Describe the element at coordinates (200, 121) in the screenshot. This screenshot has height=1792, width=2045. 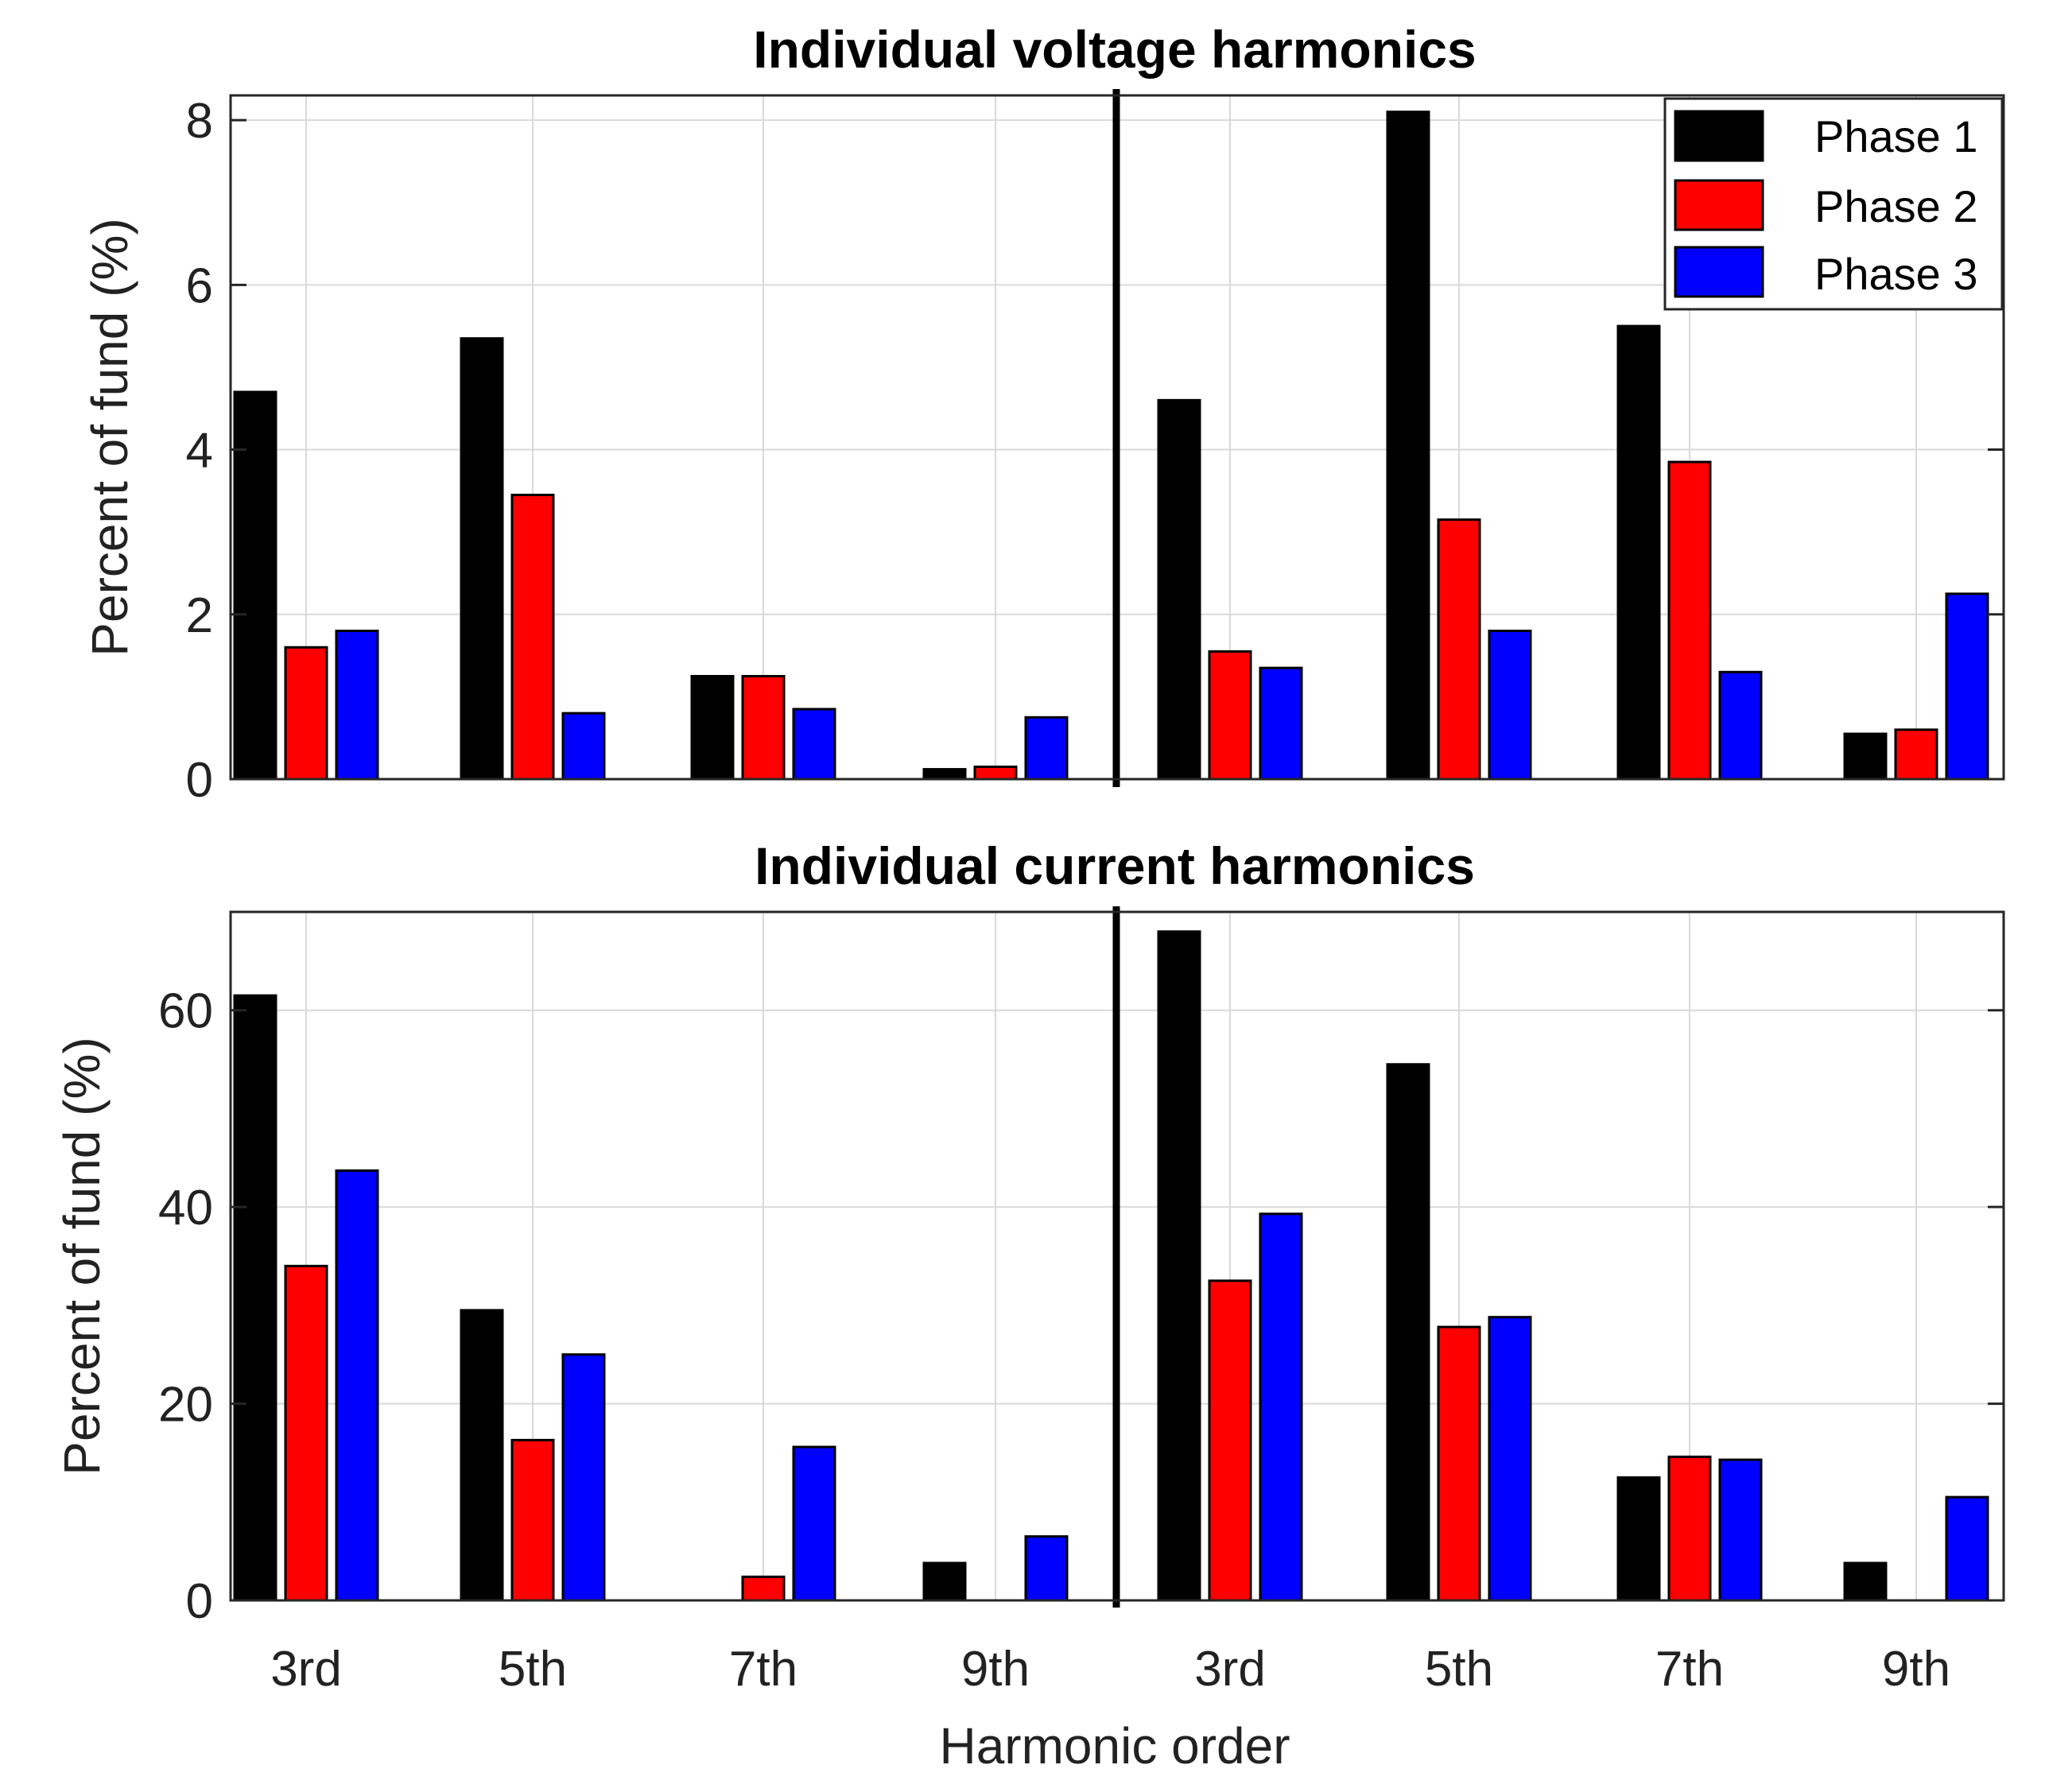
I see `voltage-y-tick-label: 8` at that location.